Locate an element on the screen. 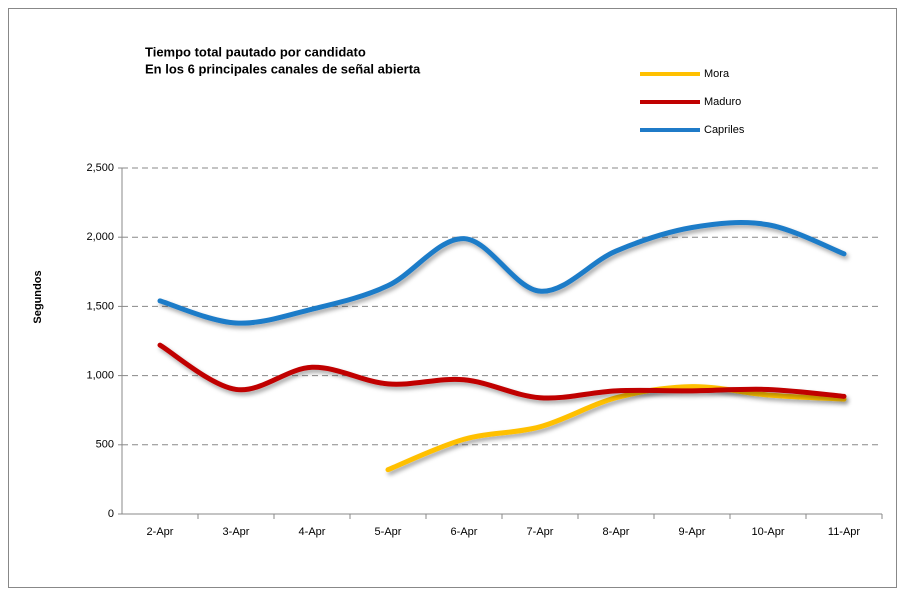 The image size is (906, 596). y-tick-label: 0 is located at coordinates (111, 514).